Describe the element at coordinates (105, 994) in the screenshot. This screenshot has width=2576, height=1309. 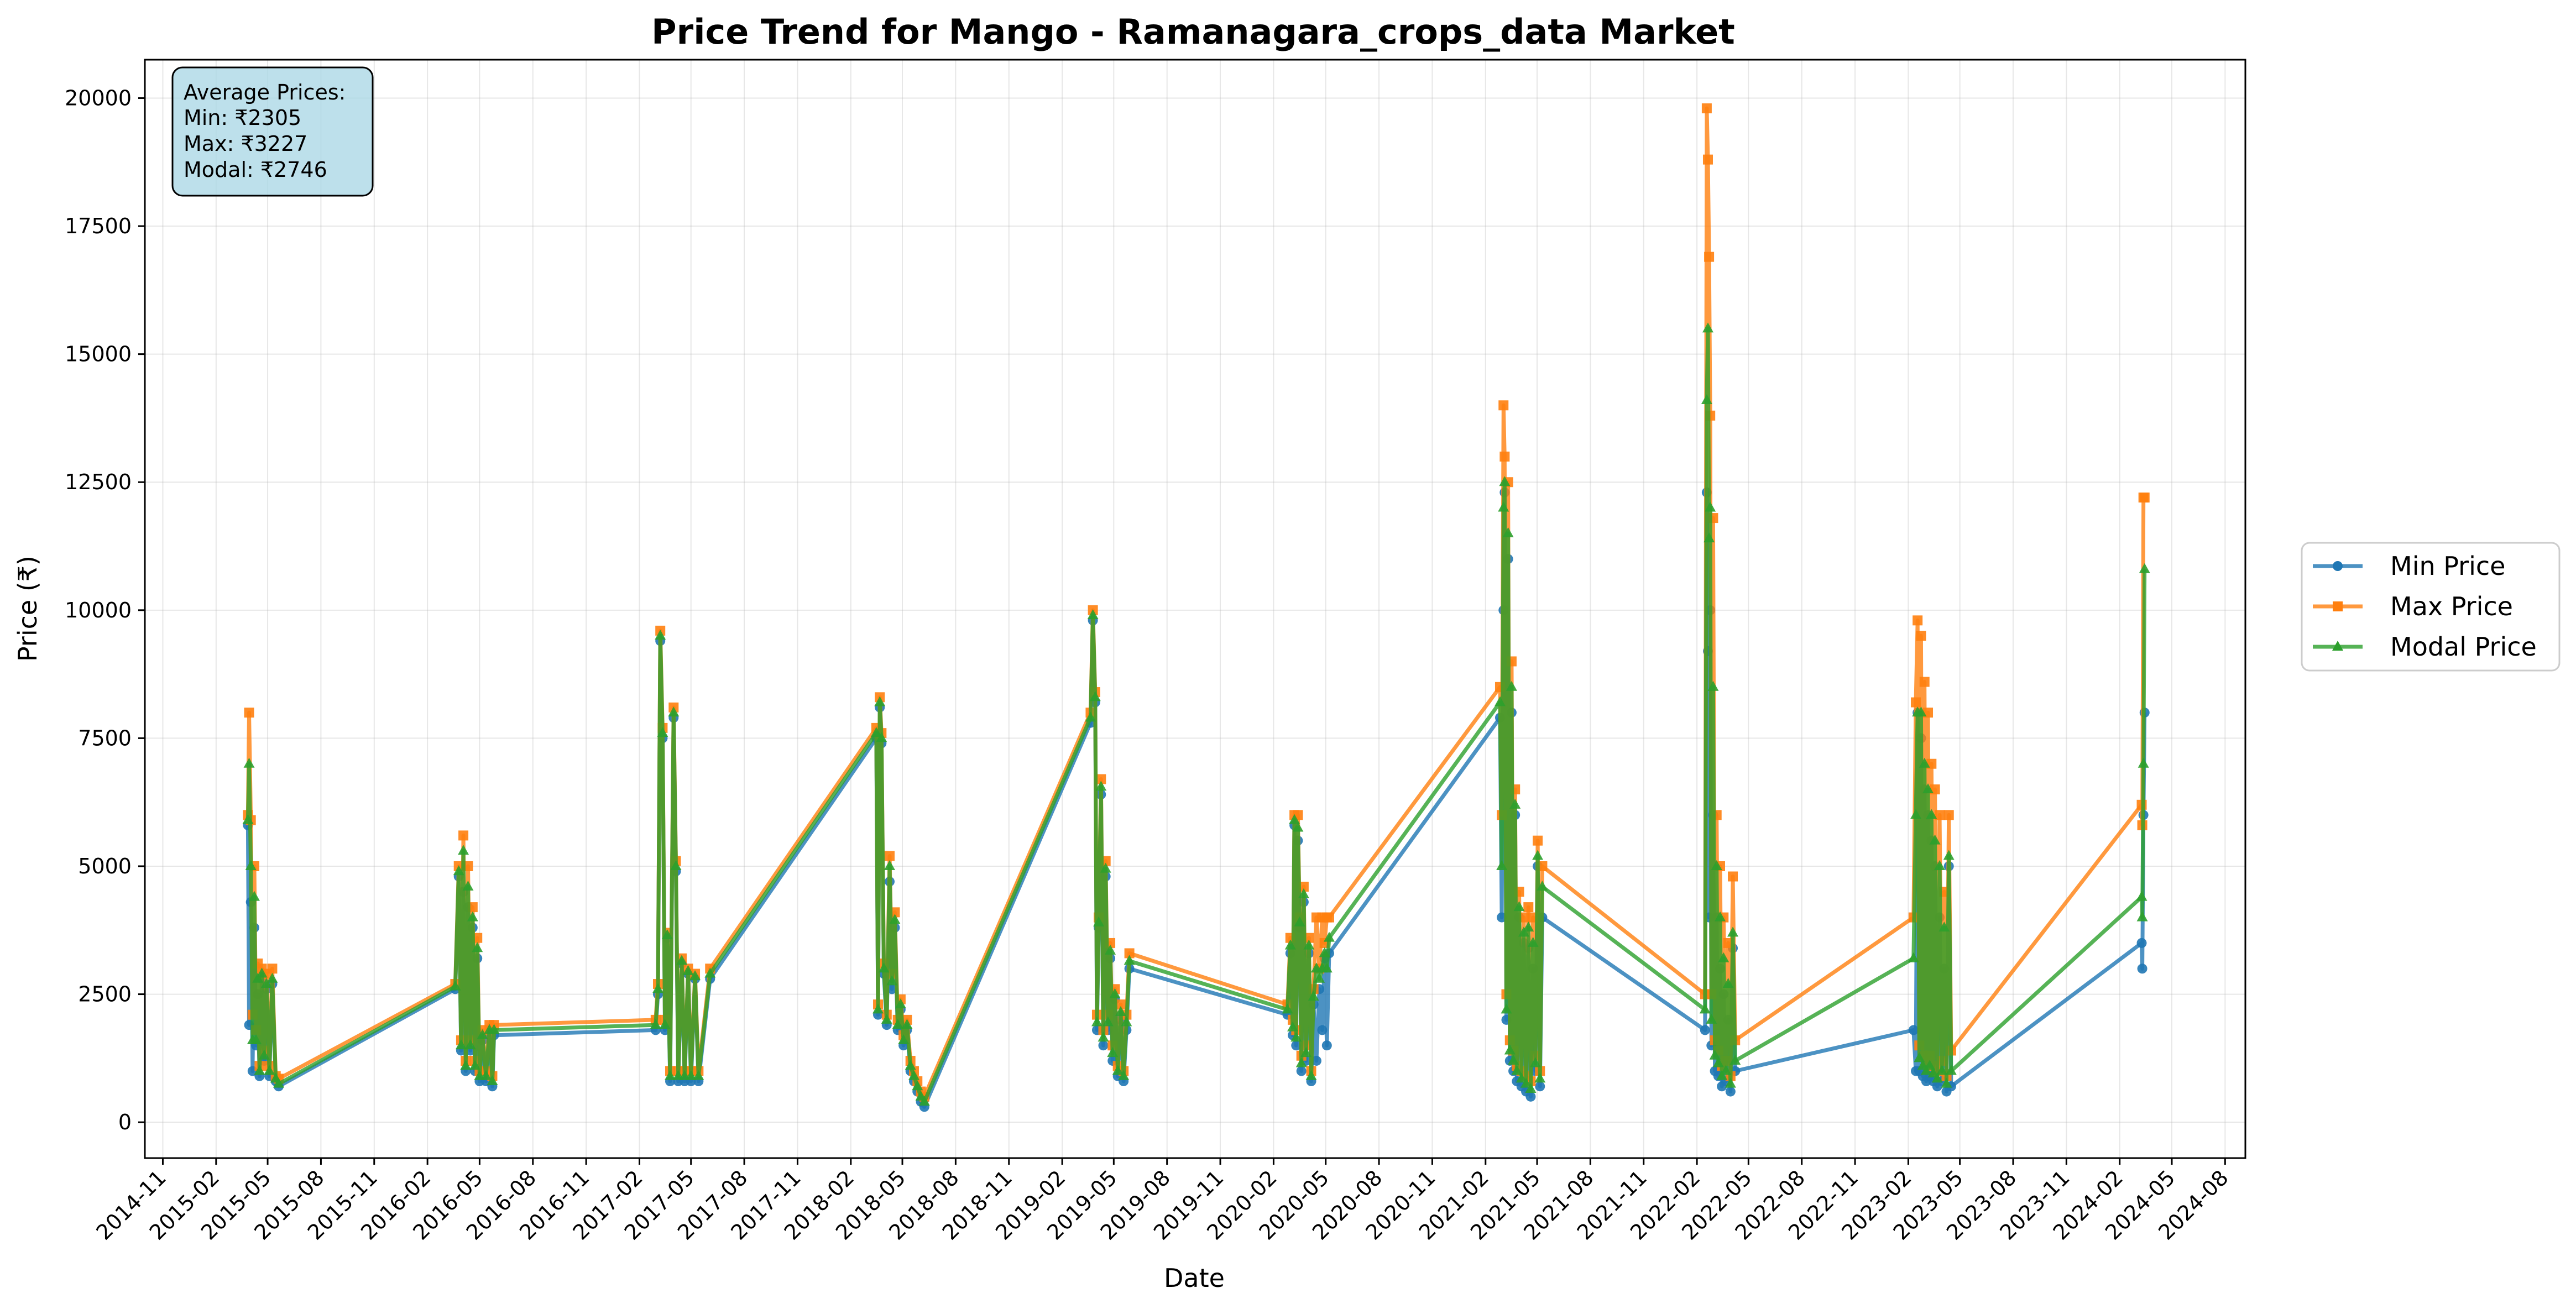
I see `y-tick-label: 2500` at that location.